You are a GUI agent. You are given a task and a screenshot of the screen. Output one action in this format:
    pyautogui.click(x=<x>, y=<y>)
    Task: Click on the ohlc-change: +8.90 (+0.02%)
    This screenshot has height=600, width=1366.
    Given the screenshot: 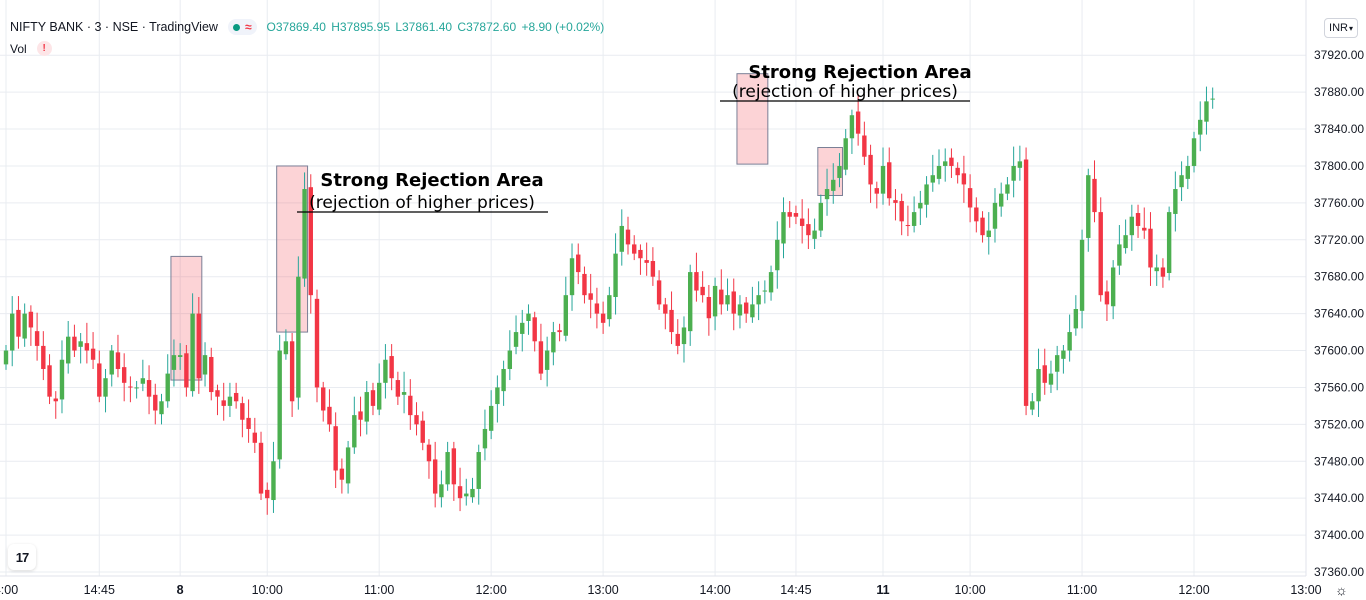 What is the action you would take?
    pyautogui.click(x=563, y=27)
    